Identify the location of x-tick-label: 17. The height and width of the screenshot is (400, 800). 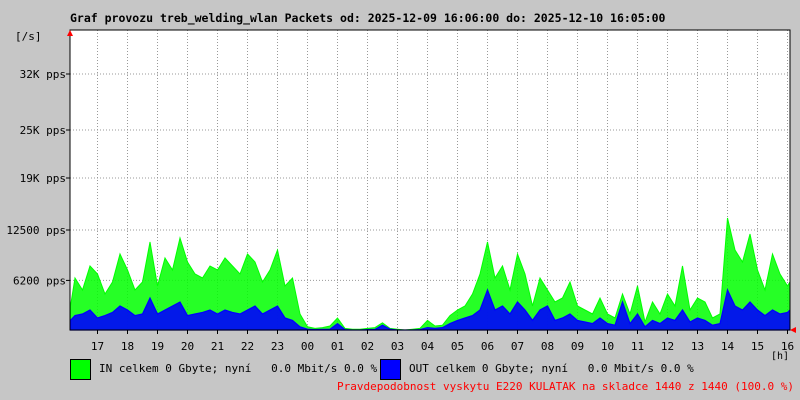
(97, 346).